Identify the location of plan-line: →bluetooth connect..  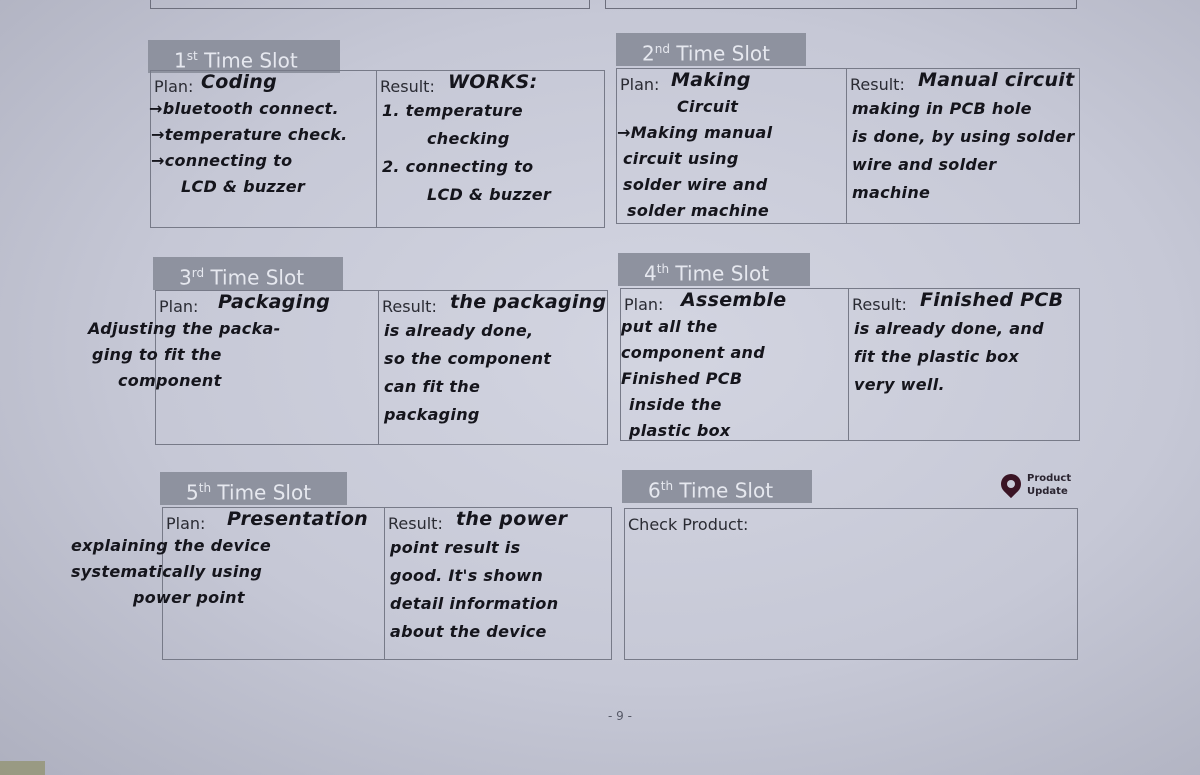
(244, 108).